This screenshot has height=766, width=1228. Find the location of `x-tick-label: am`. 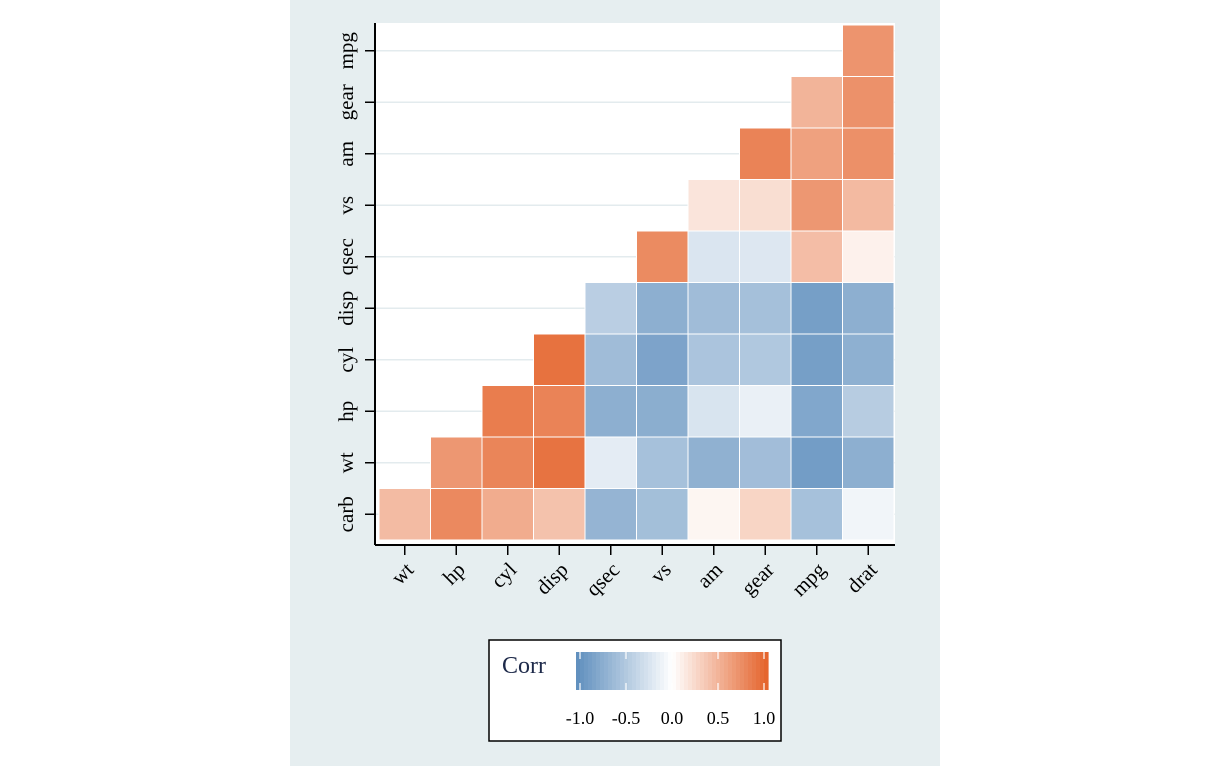

x-tick-label: am is located at coordinates (709, 575).